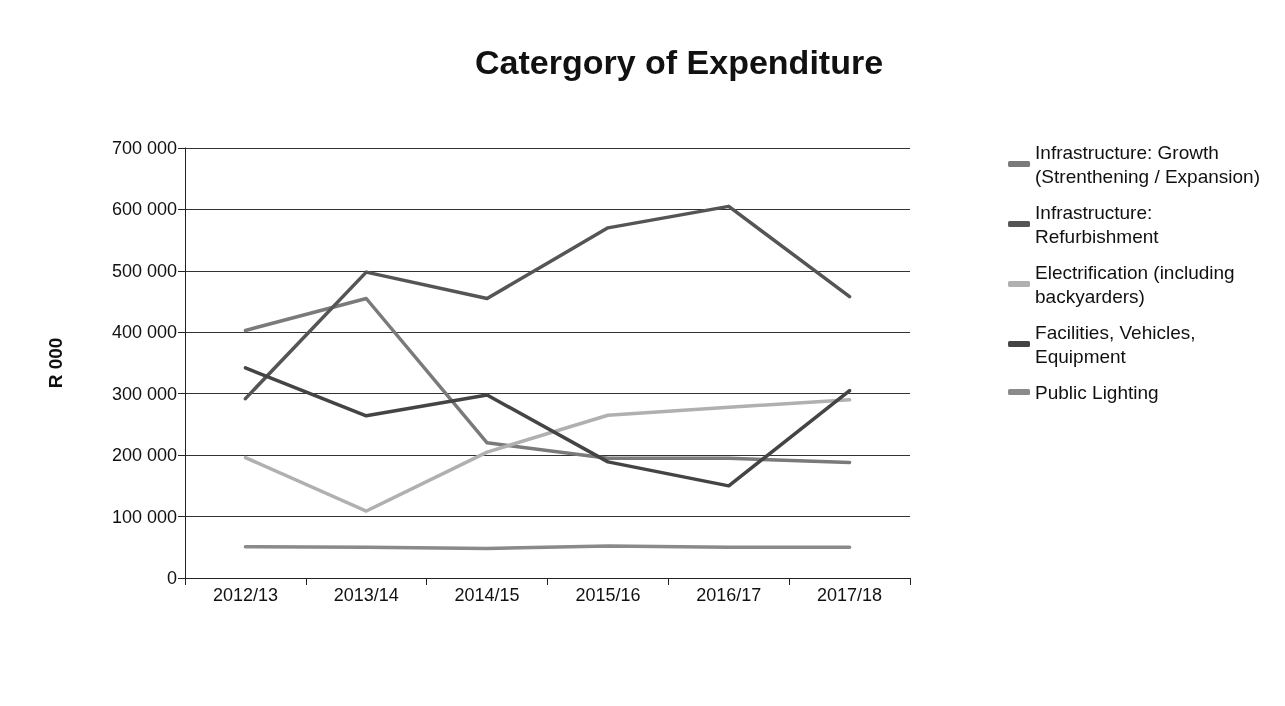 The image size is (1285, 706). Describe the element at coordinates (144, 332) in the screenshot. I see `y-tick-label: 400 000` at that location.